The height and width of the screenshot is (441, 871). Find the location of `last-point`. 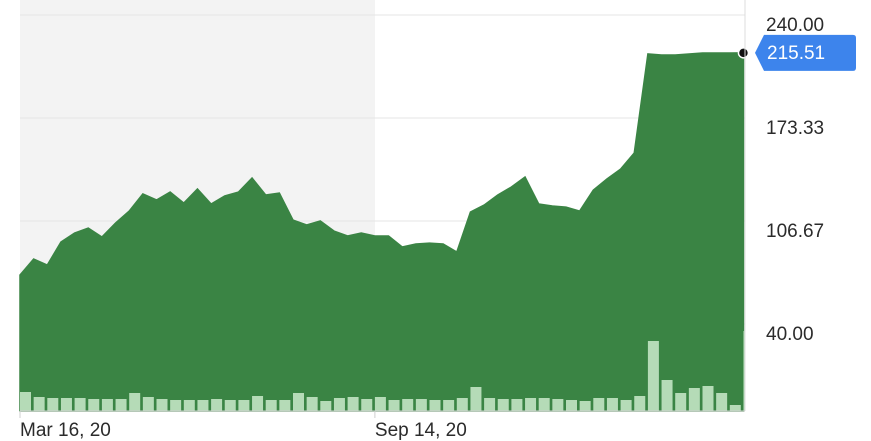

last-point is located at coordinates (743, 53).